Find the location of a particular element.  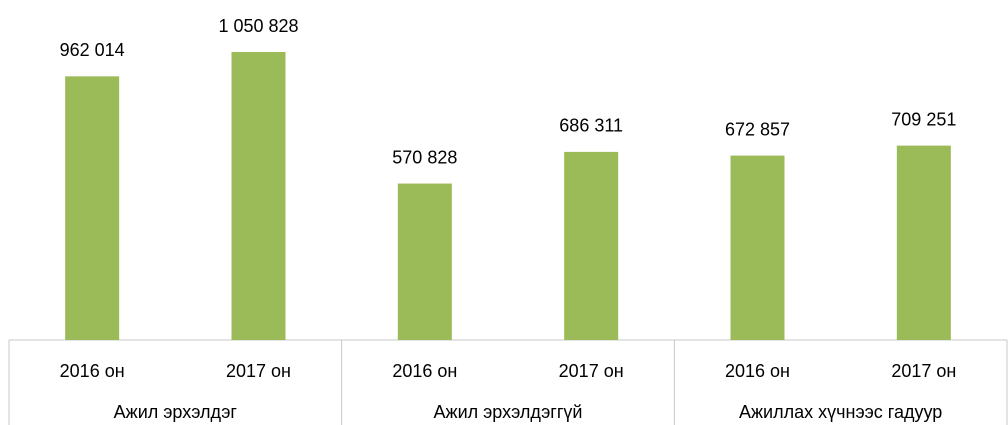

data-label: 672 857 is located at coordinates (757, 129).